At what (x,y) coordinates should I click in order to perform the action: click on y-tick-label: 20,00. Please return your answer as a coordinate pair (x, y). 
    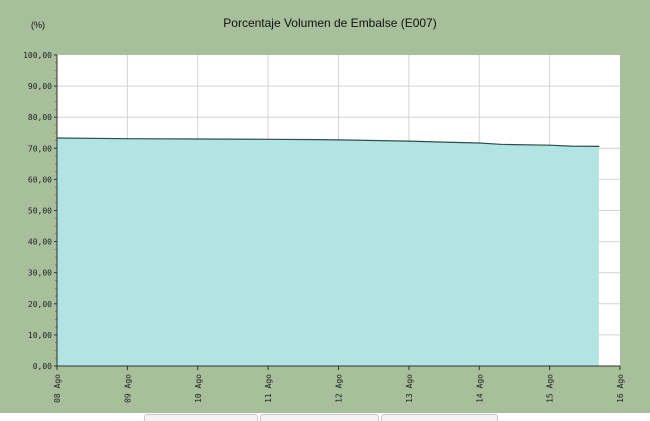
    Looking at the image, I should click on (40, 304).